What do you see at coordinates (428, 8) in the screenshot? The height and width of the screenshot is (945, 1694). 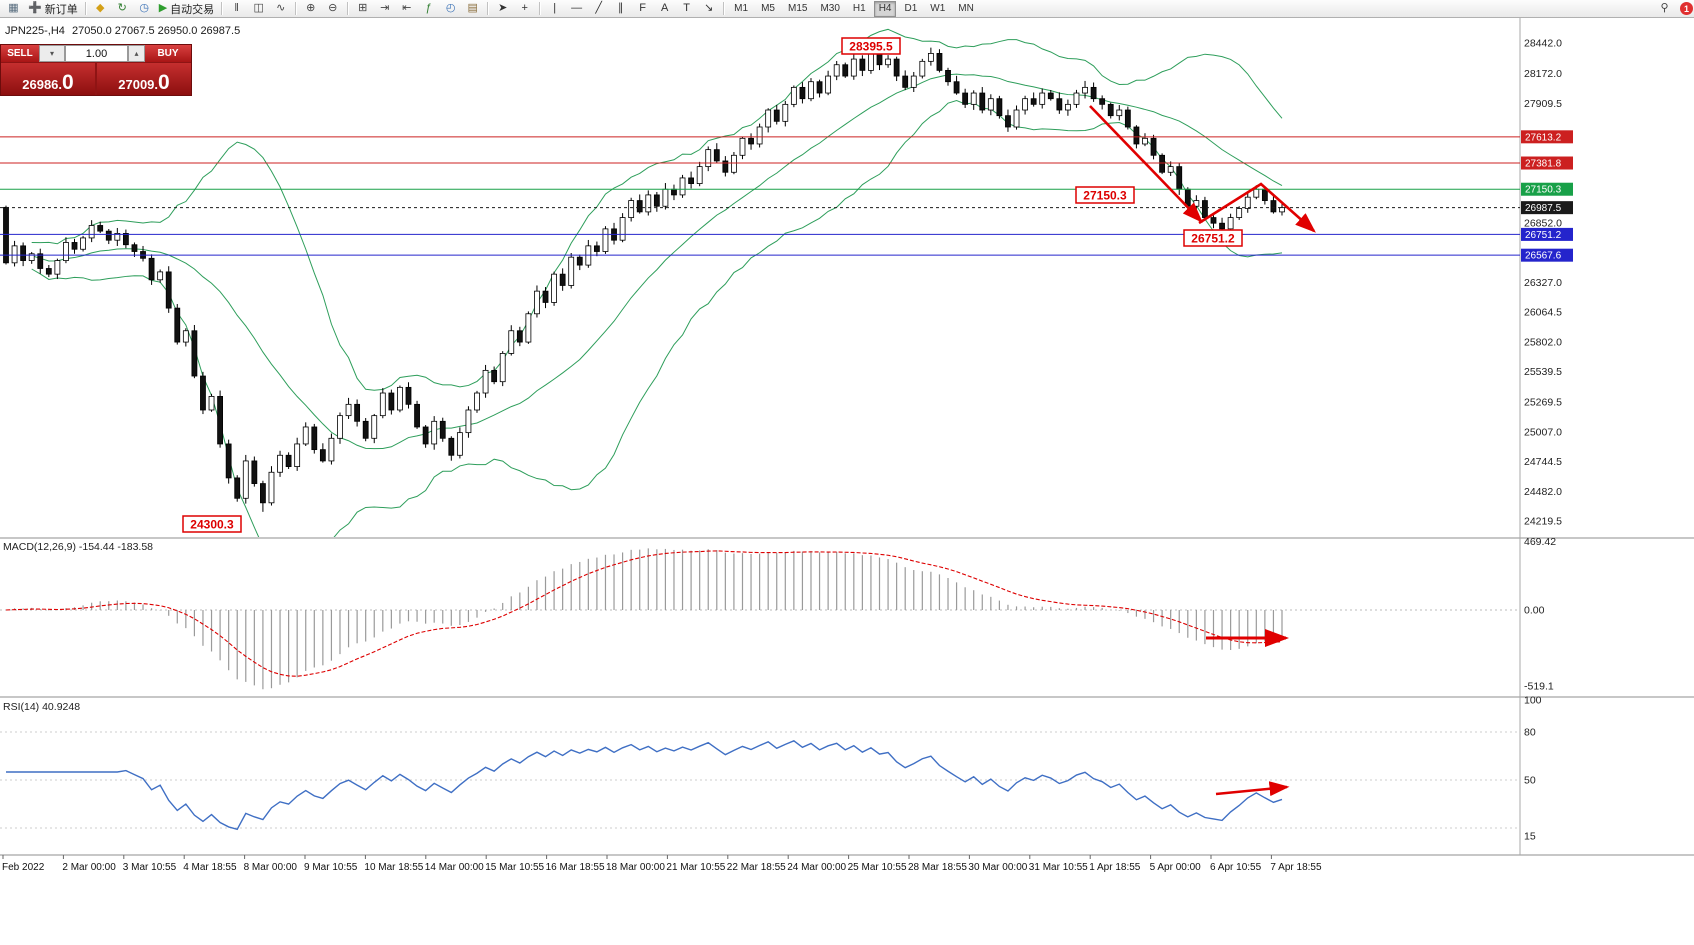 I see `indicators-button: ƒ` at bounding box center [428, 8].